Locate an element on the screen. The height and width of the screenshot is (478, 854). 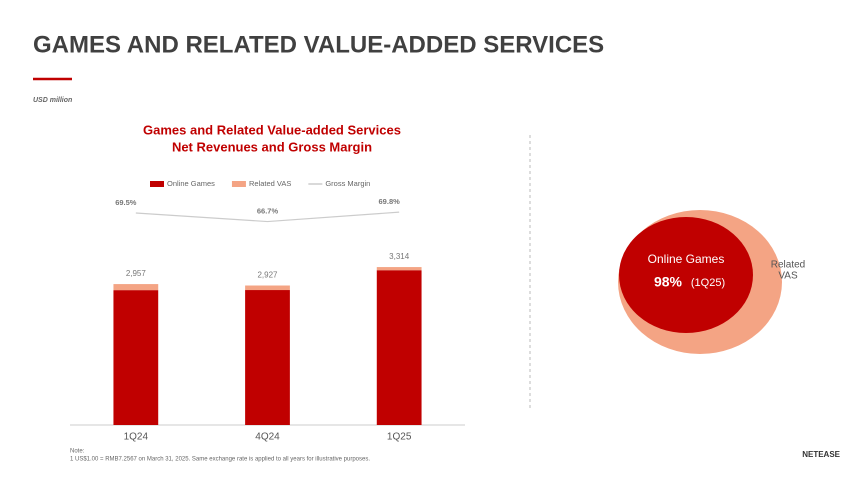
slide-title: GAMES AND RELATED VALUE-ADDED SERVICES is located at coordinates (318, 44).